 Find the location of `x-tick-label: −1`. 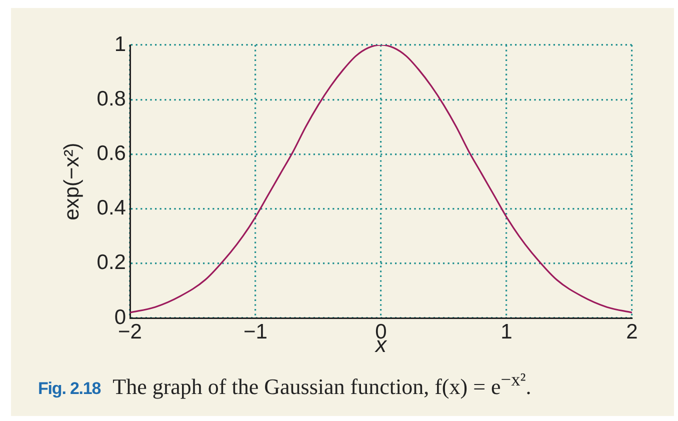

x-tick-label: −1 is located at coordinates (256, 332).